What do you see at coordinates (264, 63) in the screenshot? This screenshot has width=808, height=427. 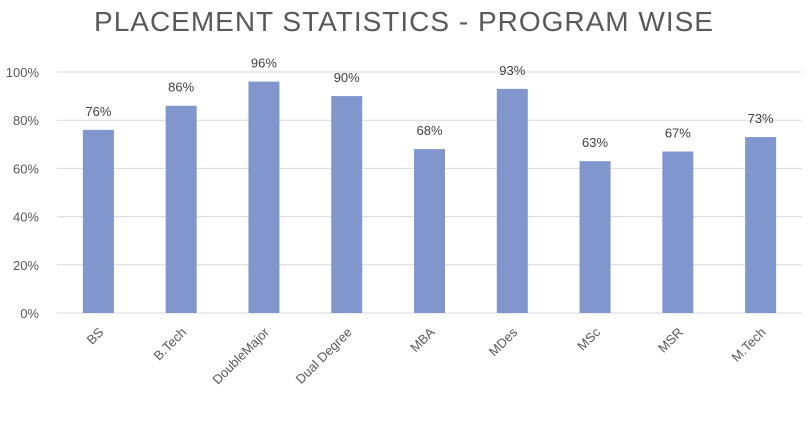 I see `data-label: 96%` at bounding box center [264, 63].